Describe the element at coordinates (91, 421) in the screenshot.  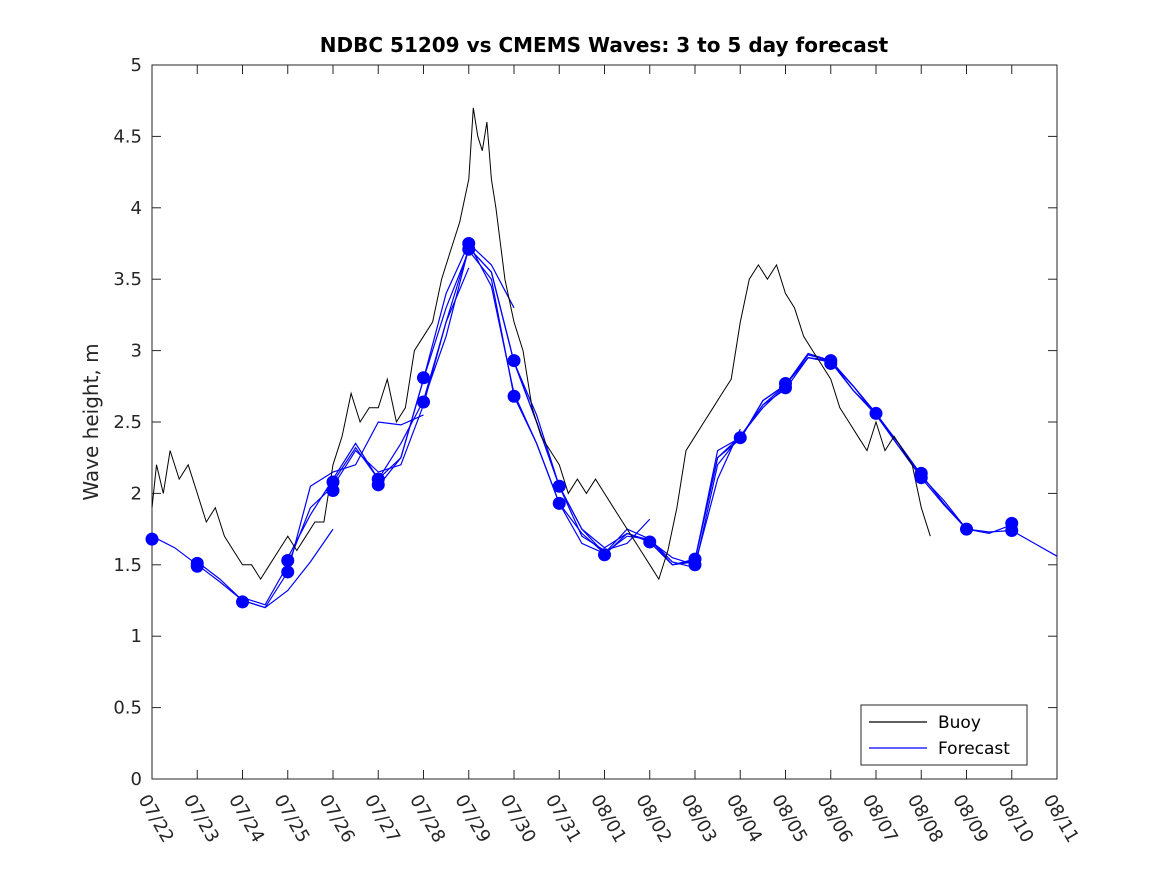
I see `y-axis-title: Wave height, m` at that location.